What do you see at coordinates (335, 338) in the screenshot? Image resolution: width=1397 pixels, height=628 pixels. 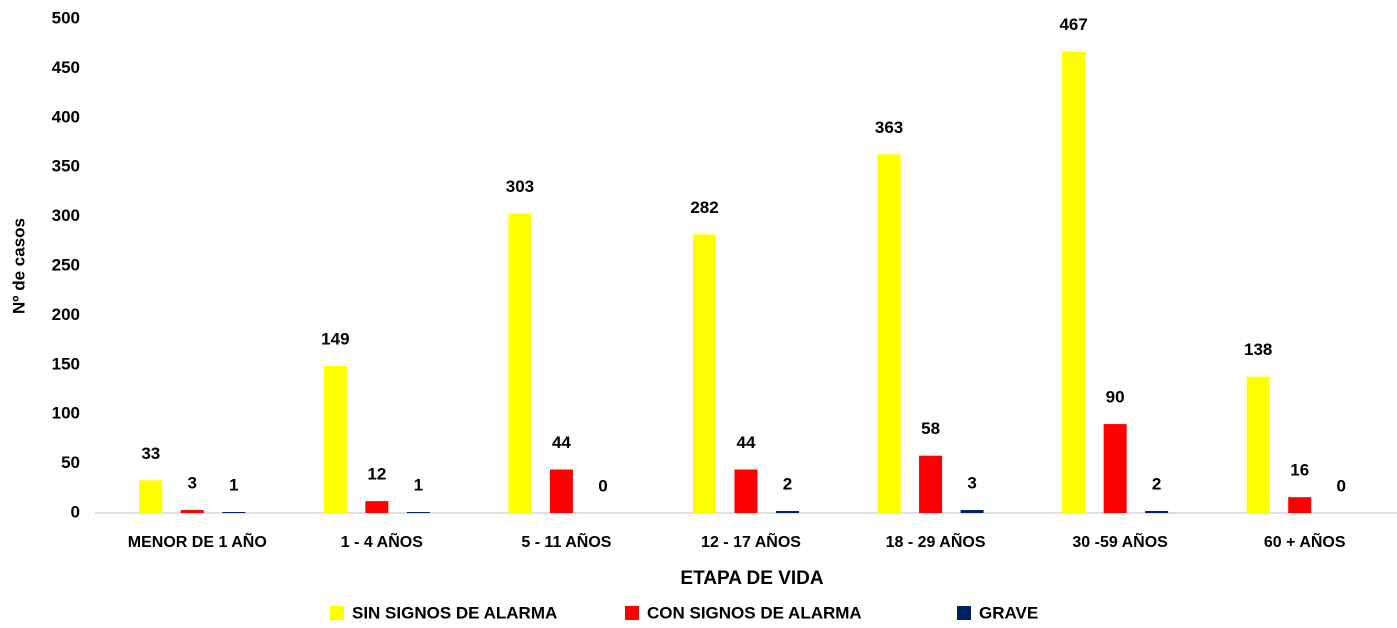 I see `value-label: 149` at bounding box center [335, 338].